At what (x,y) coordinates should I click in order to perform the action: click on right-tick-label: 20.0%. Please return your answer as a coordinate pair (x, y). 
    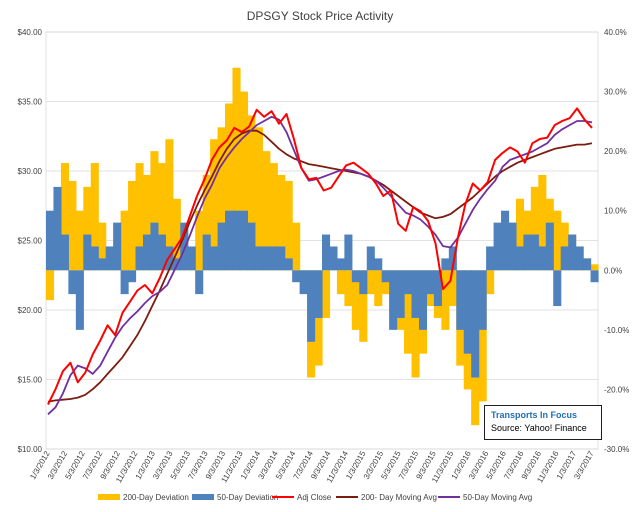
    Looking at the image, I should click on (615, 151).